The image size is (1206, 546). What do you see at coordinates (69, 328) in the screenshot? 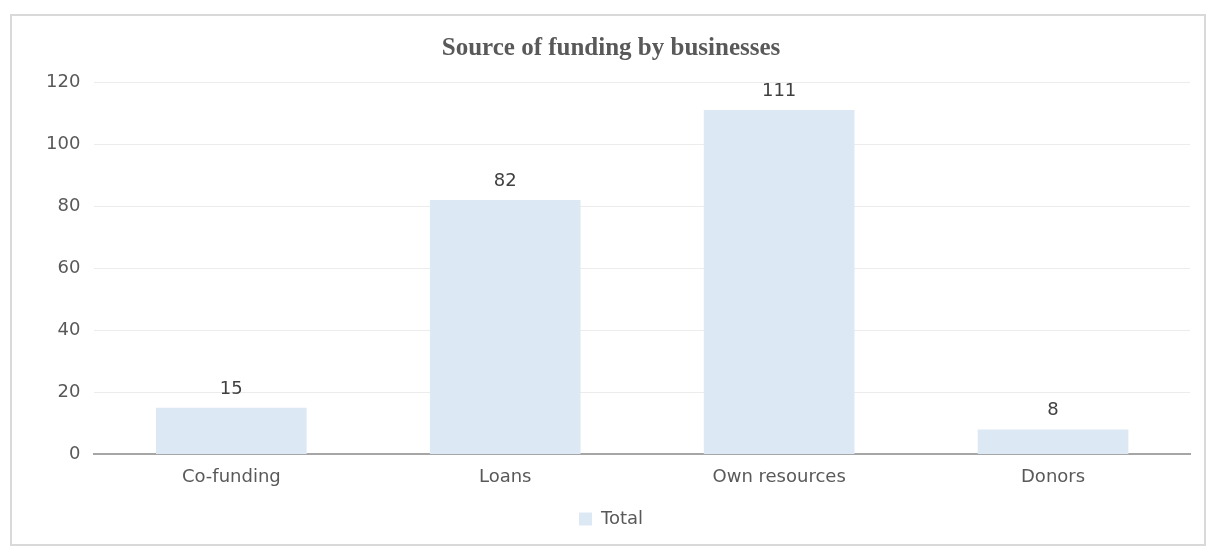
I see `y-tick-label: 40` at bounding box center [69, 328].